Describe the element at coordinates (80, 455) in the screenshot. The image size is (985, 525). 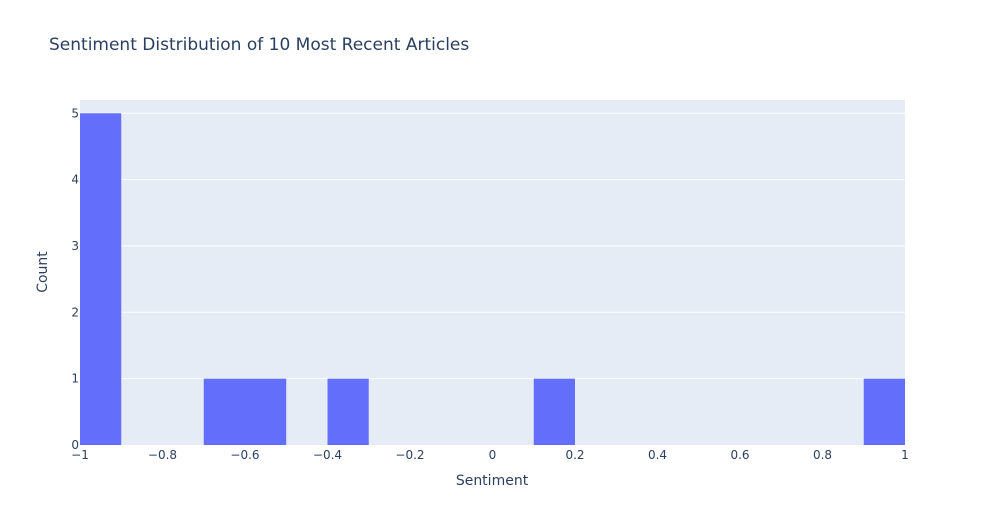
I see `x-tick-label: −1` at that location.